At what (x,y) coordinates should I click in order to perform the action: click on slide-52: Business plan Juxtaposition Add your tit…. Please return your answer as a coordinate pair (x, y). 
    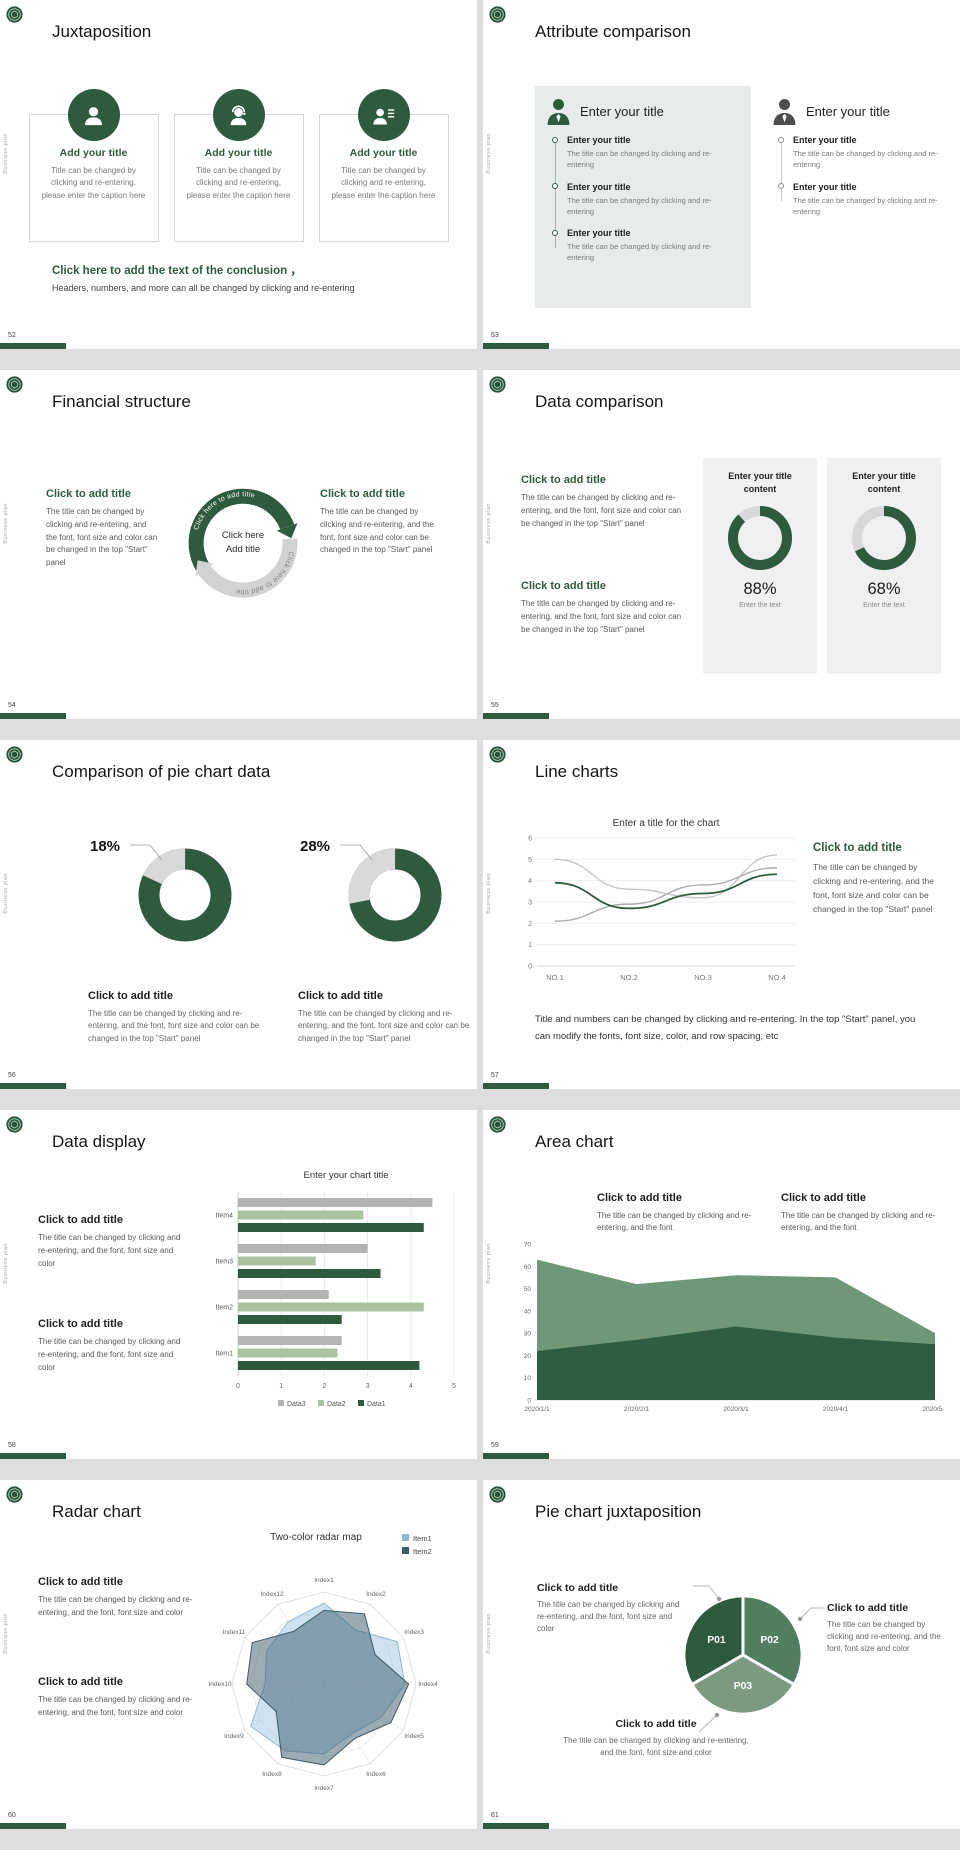
    Looking at the image, I should click on (238, 174).